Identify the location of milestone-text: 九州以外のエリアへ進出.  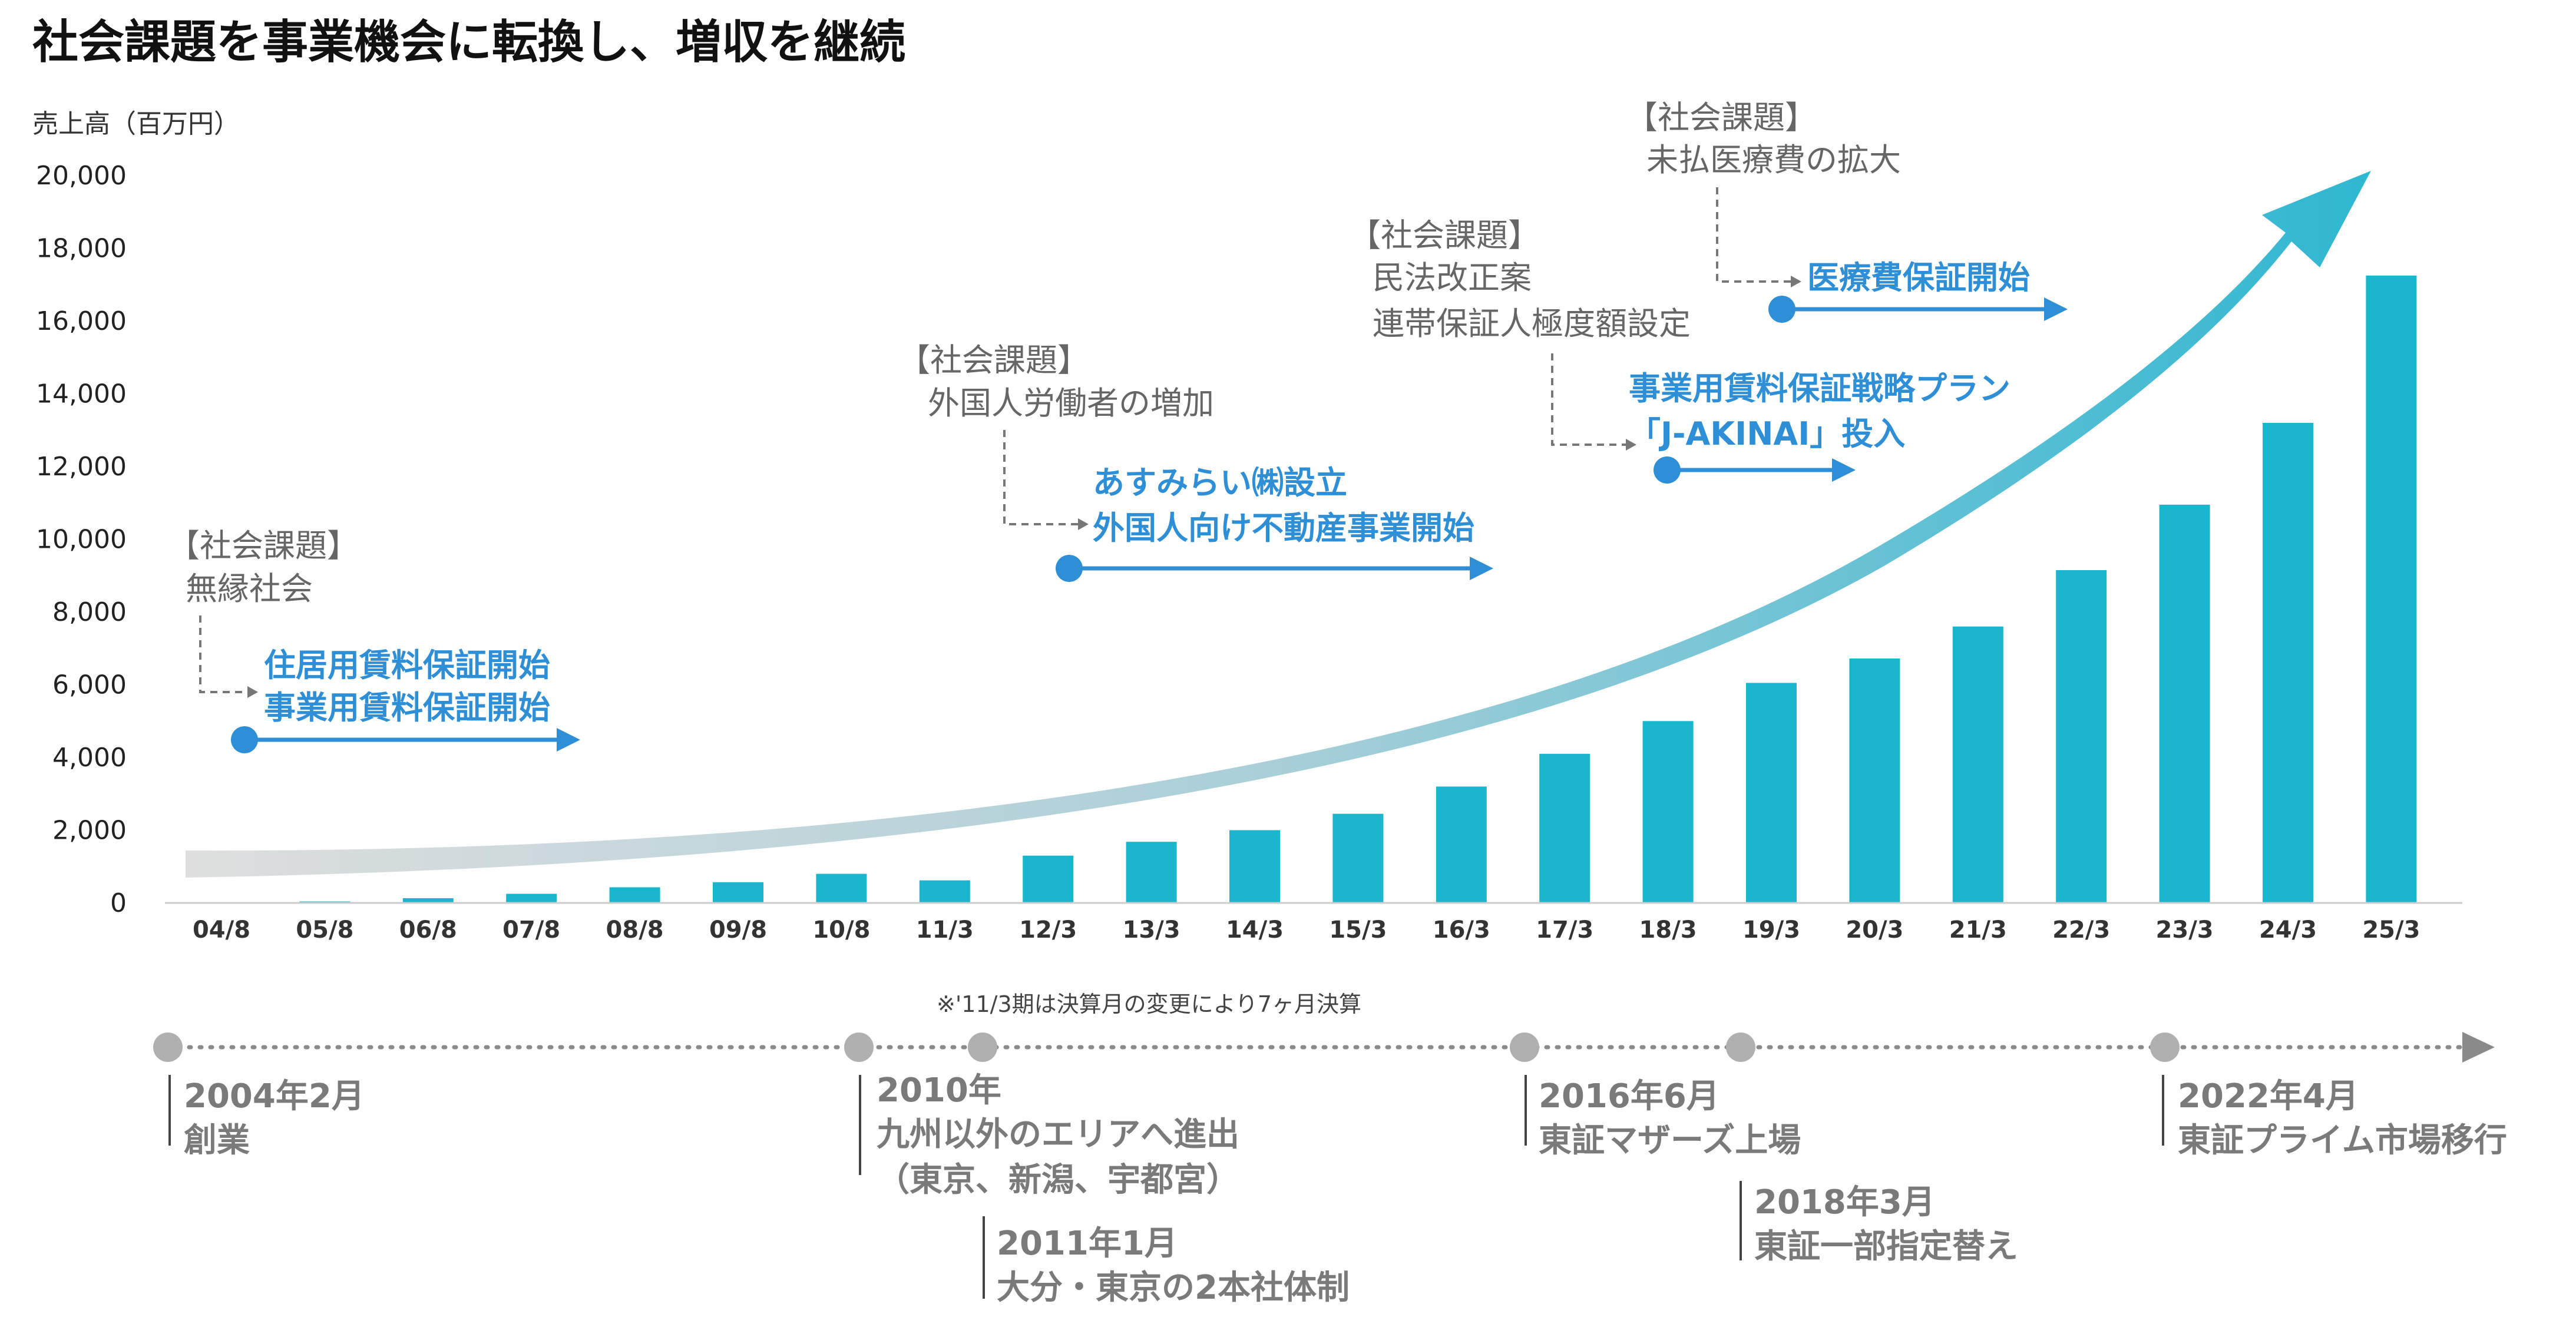
(1058, 1135).